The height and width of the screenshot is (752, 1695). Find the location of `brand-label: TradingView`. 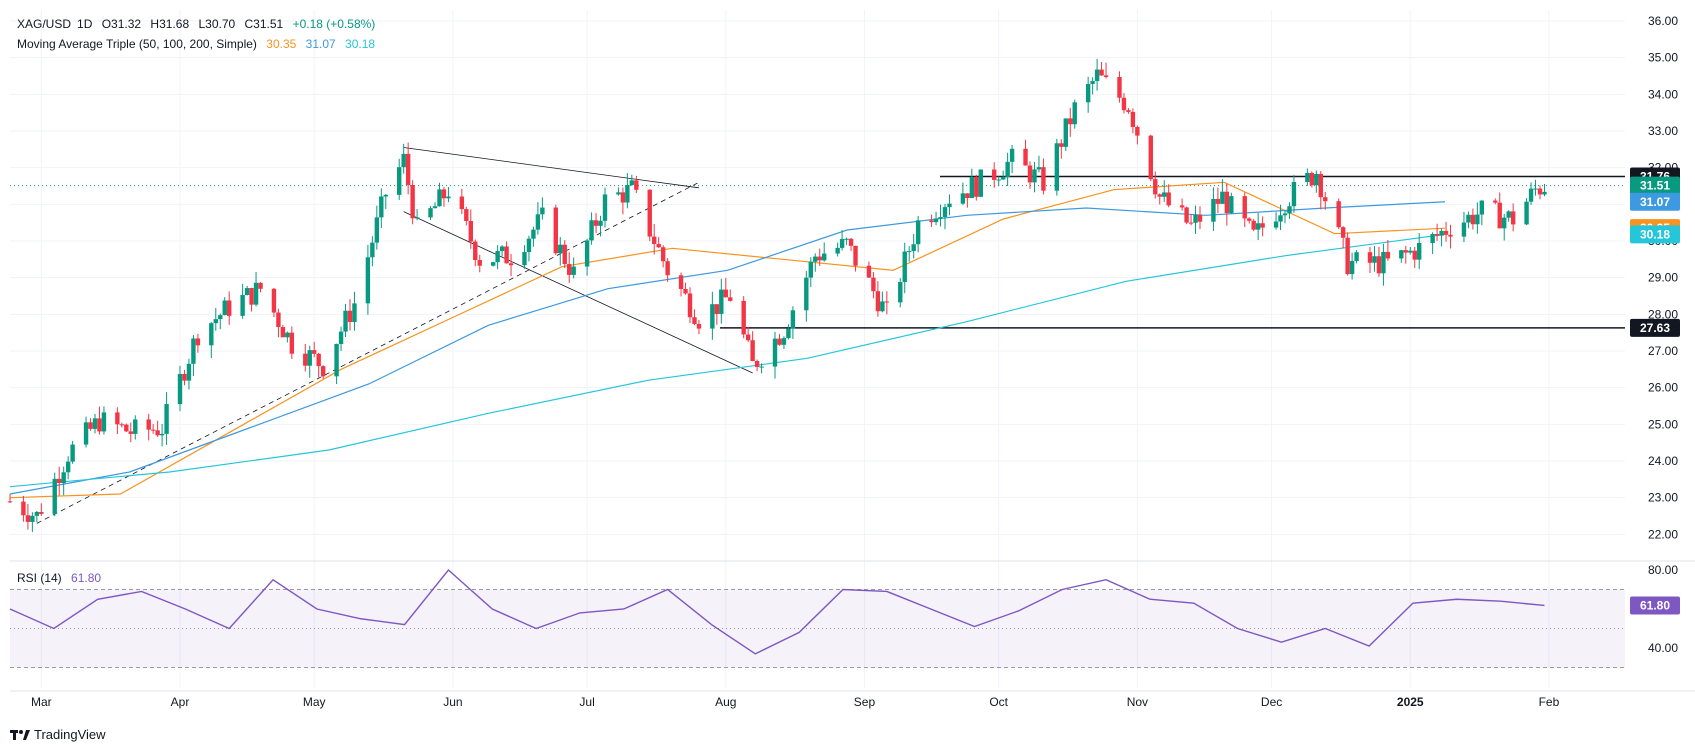

brand-label: TradingView is located at coordinates (70, 734).